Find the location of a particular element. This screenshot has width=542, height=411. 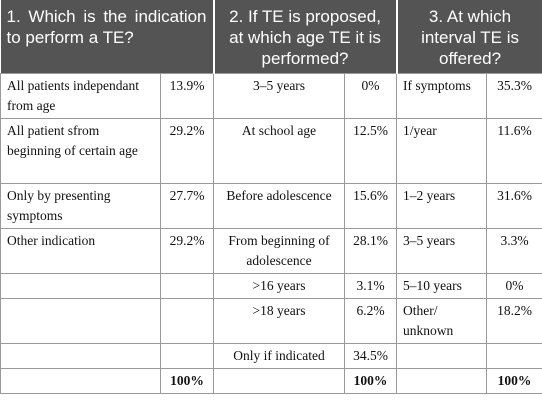

interval-cell: 1/year is located at coordinates (442, 150).